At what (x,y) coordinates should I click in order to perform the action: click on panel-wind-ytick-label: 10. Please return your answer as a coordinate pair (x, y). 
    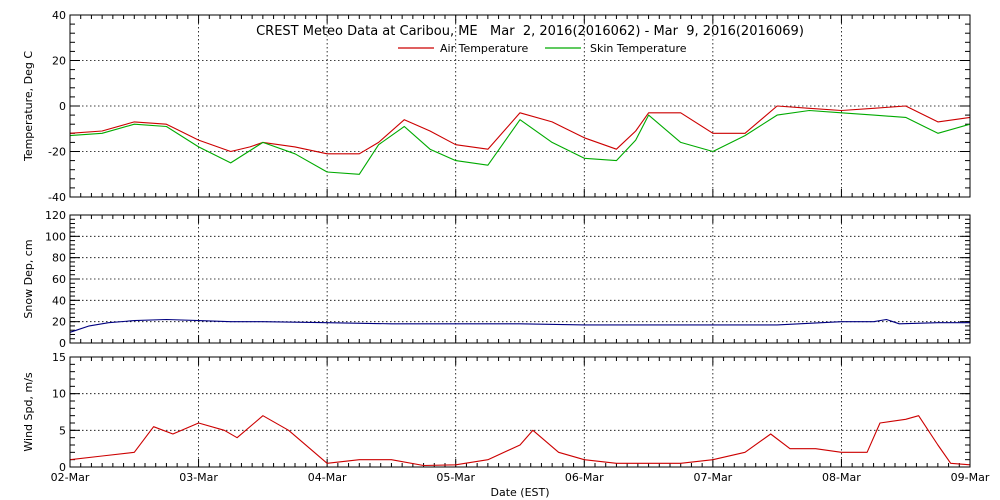
    Looking at the image, I should click on (59, 394).